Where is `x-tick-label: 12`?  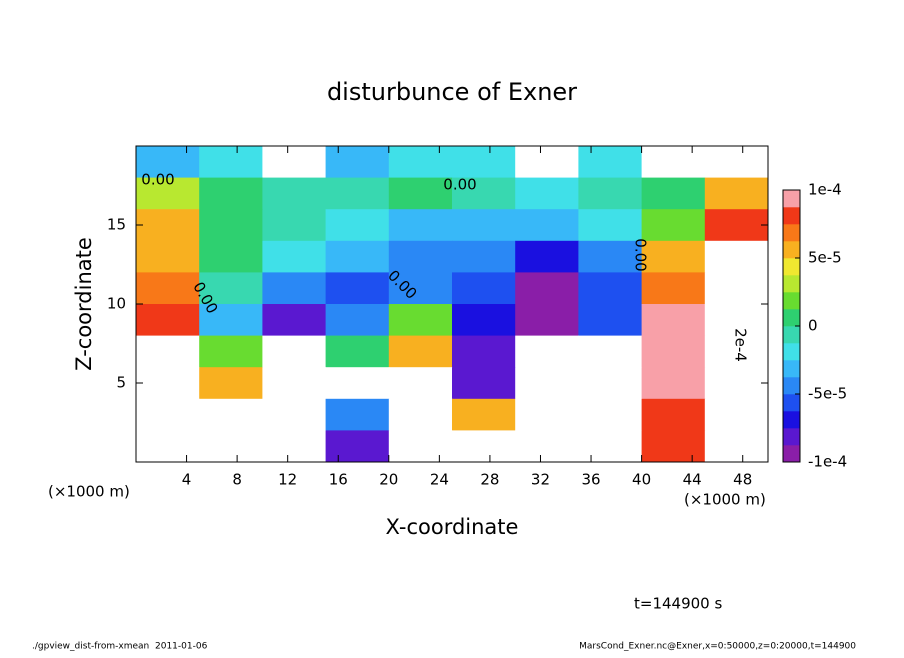
x-tick-label: 12 is located at coordinates (287, 480).